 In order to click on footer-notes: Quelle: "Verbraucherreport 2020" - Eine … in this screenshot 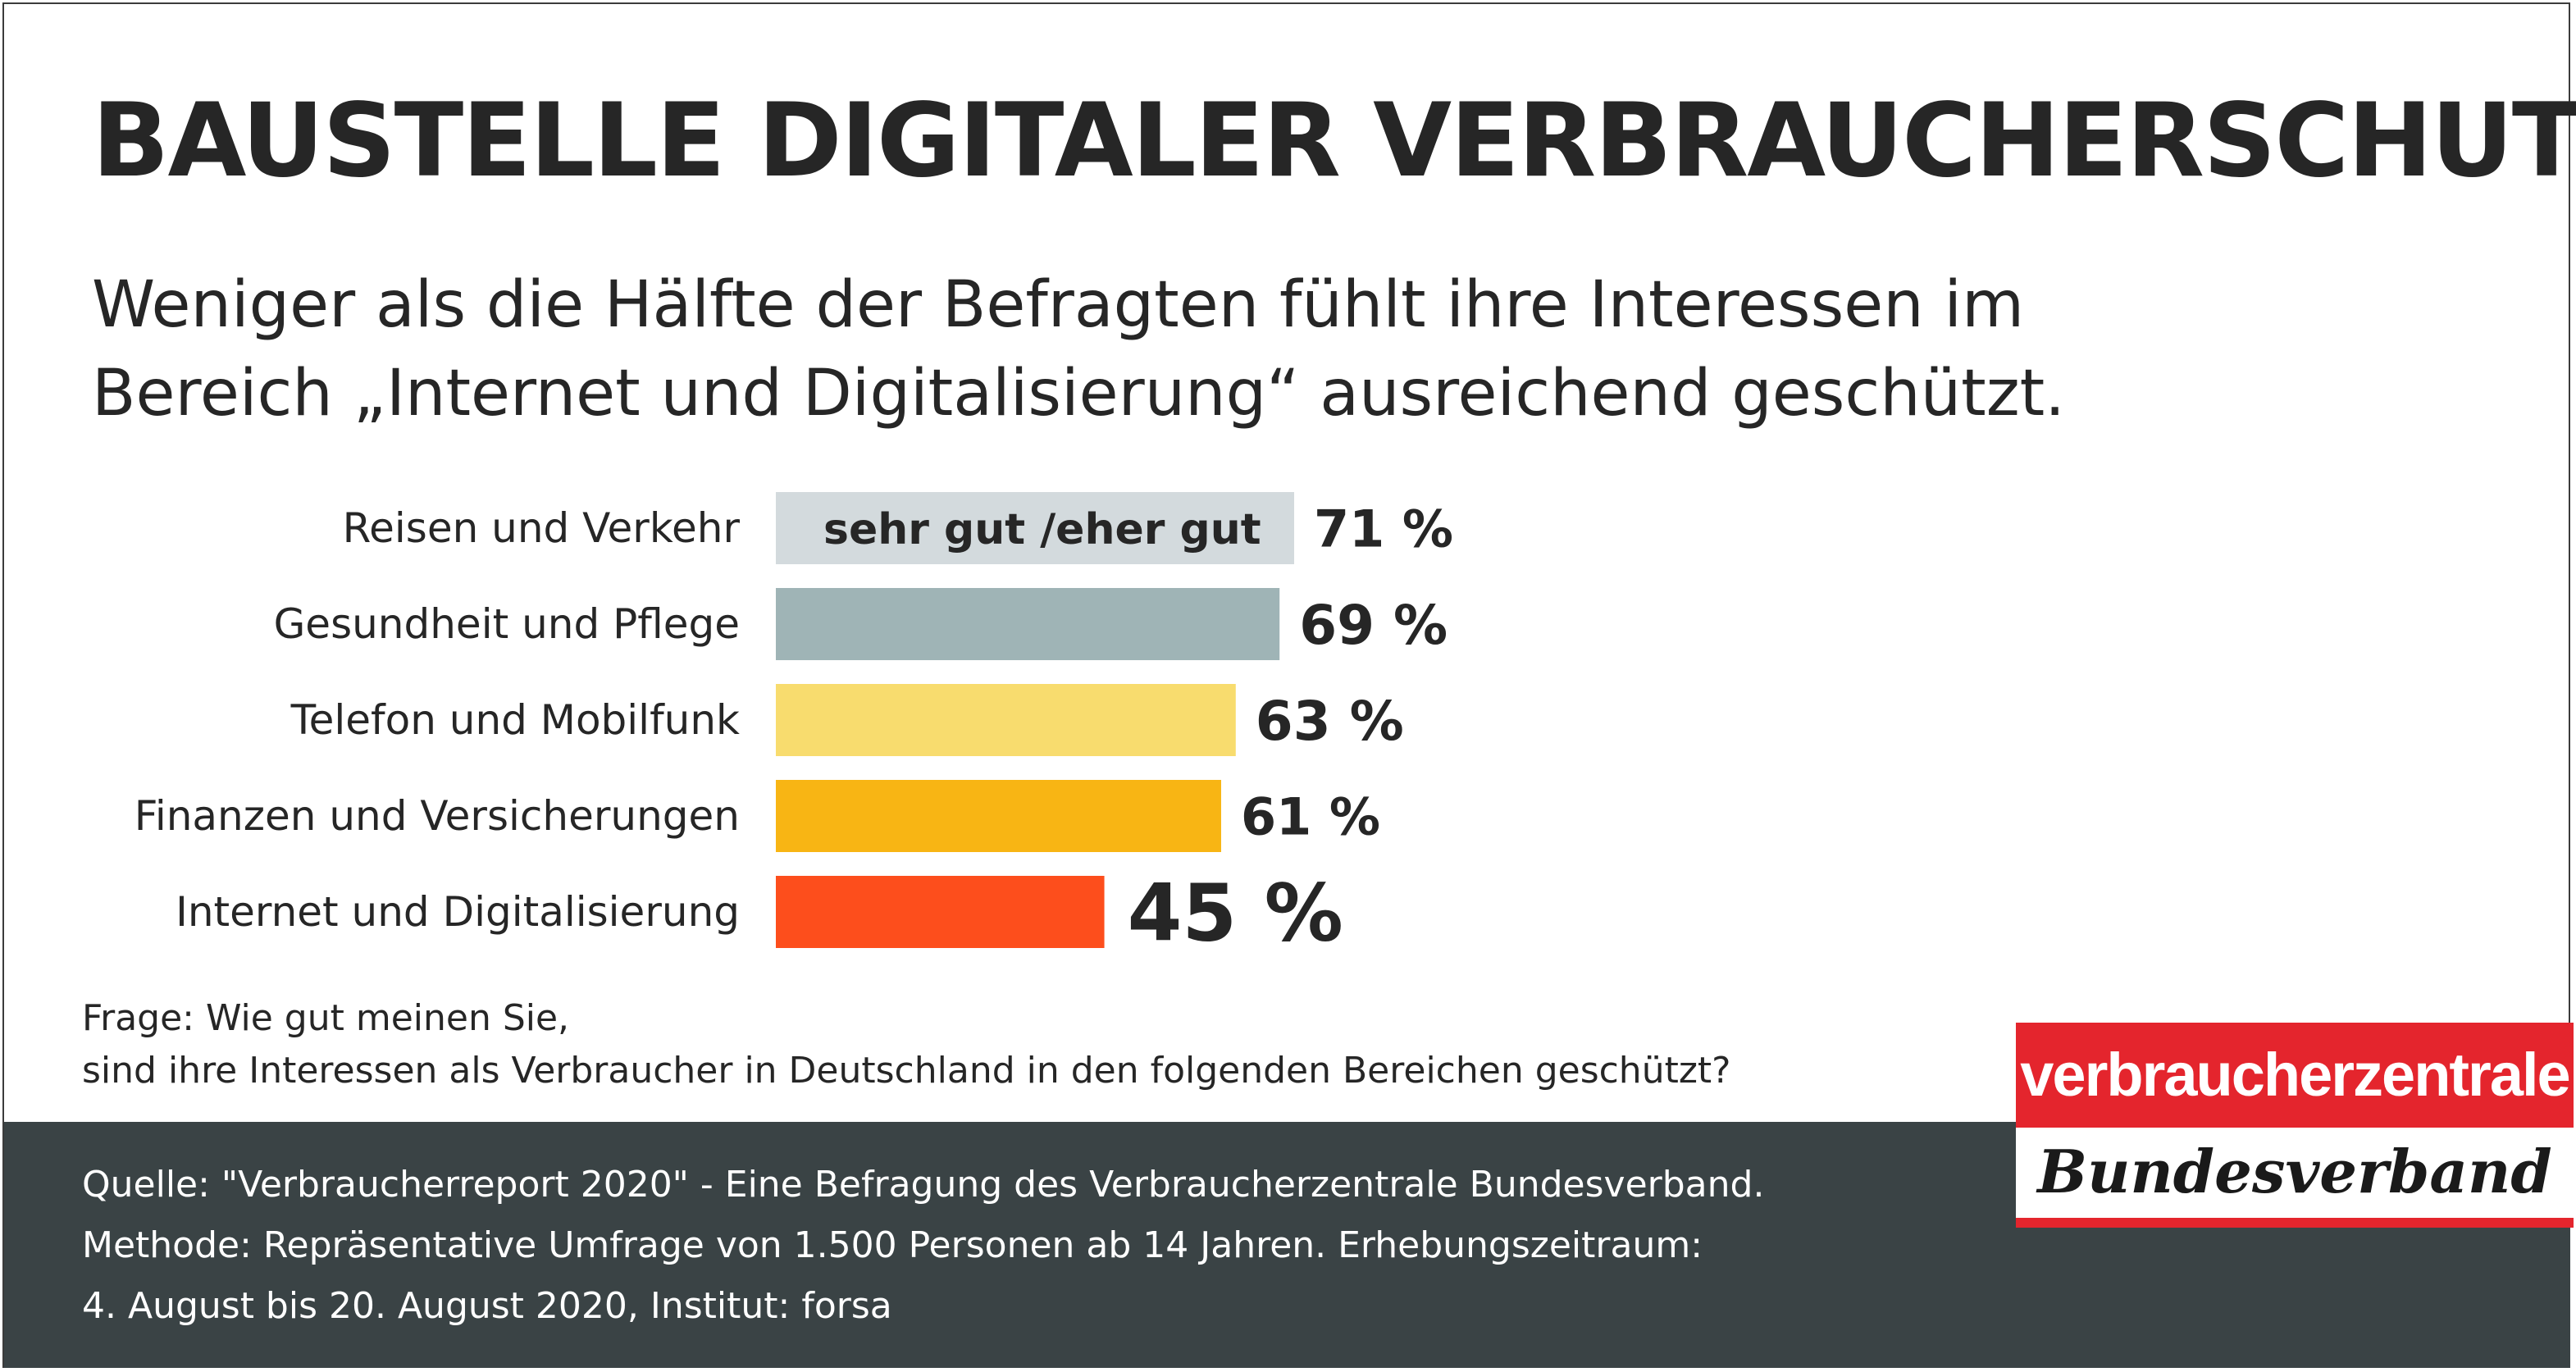, I will do `click(1025, 1246)`.